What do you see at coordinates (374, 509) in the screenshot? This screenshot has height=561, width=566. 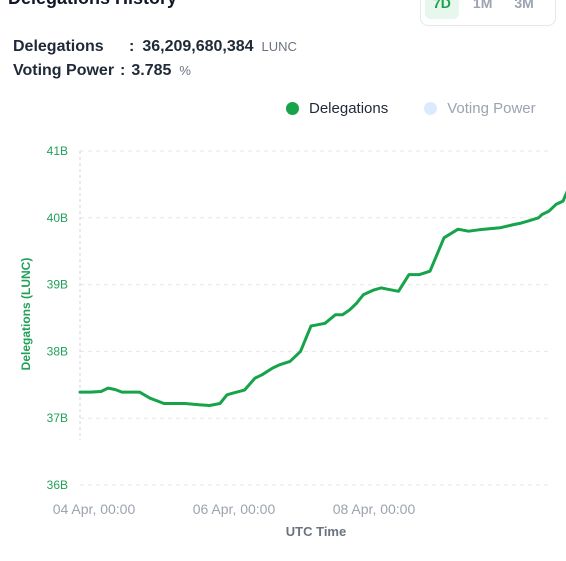 I see `x-tick-label-2: 08 Apr, 00:00` at bounding box center [374, 509].